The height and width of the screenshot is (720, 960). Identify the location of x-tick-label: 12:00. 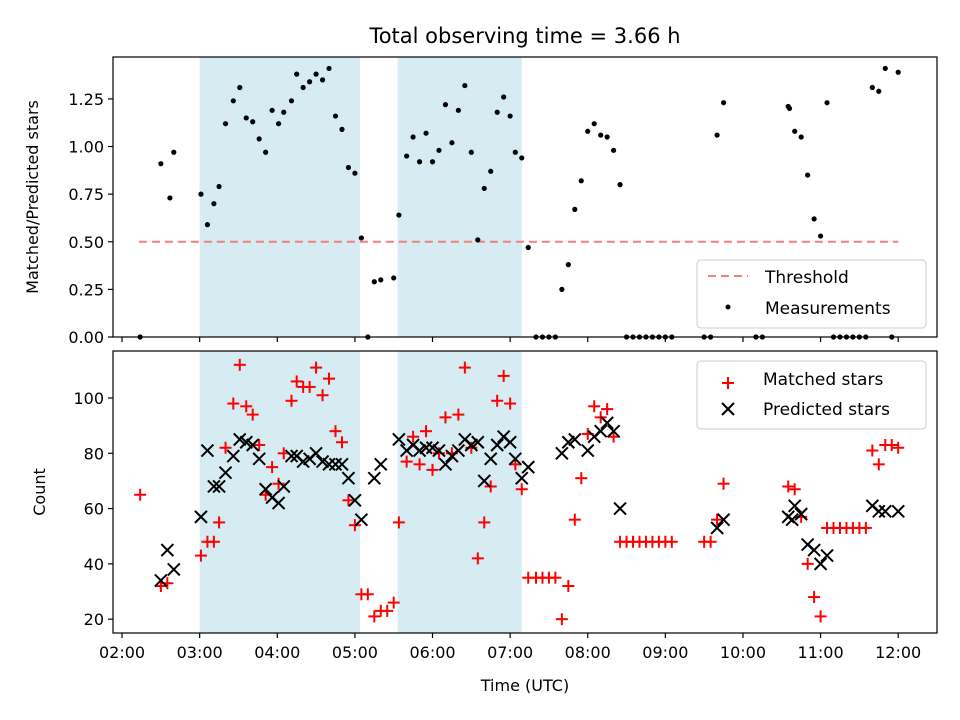
(898, 652).